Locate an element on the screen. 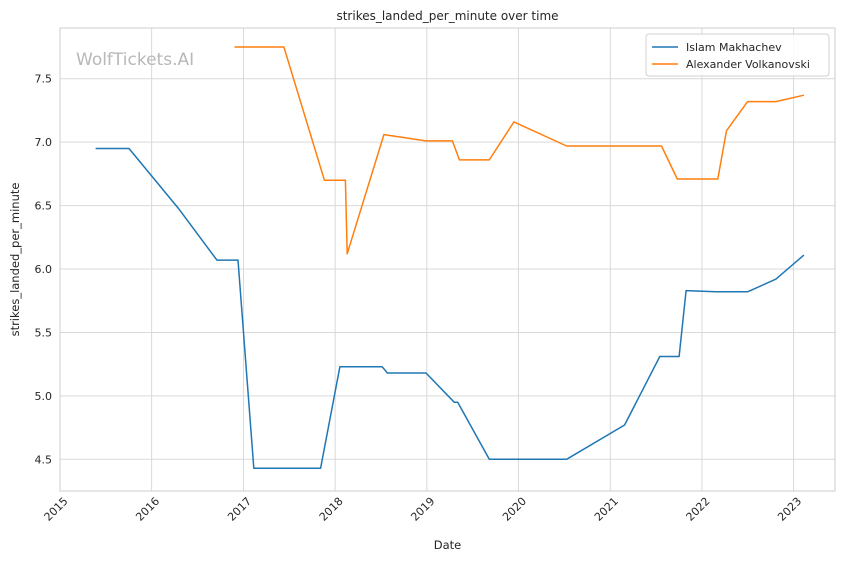  legend-box is located at coordinates (737, 55).